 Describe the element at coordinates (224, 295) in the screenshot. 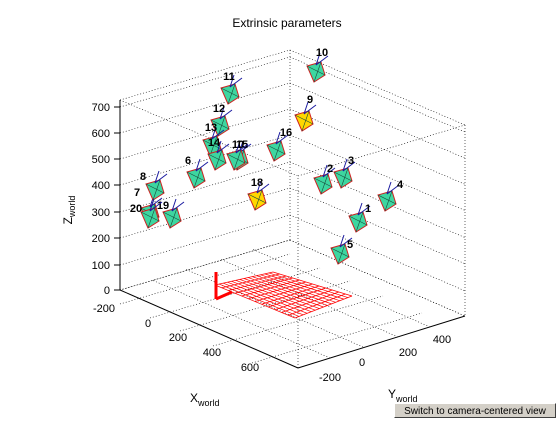

I see `origin-axis-x` at that location.